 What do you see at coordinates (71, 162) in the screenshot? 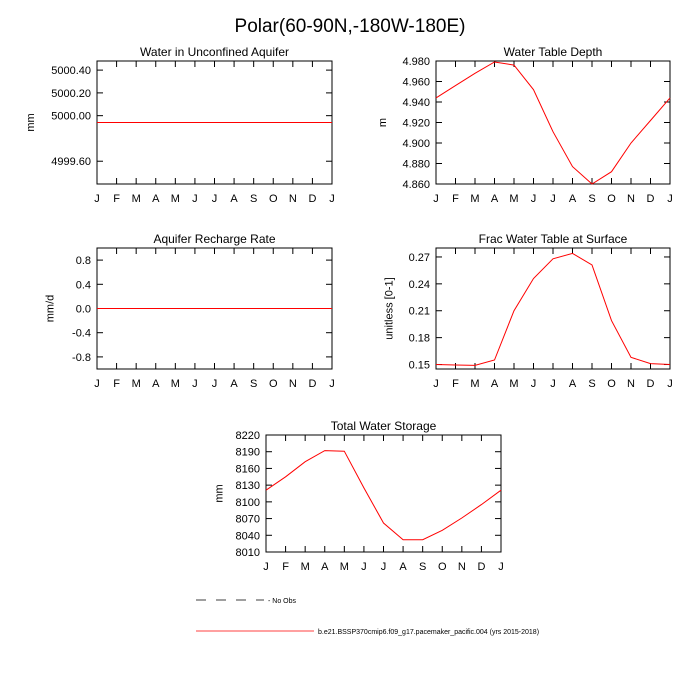
I see `y-tick-label: 4999.60` at bounding box center [71, 162].